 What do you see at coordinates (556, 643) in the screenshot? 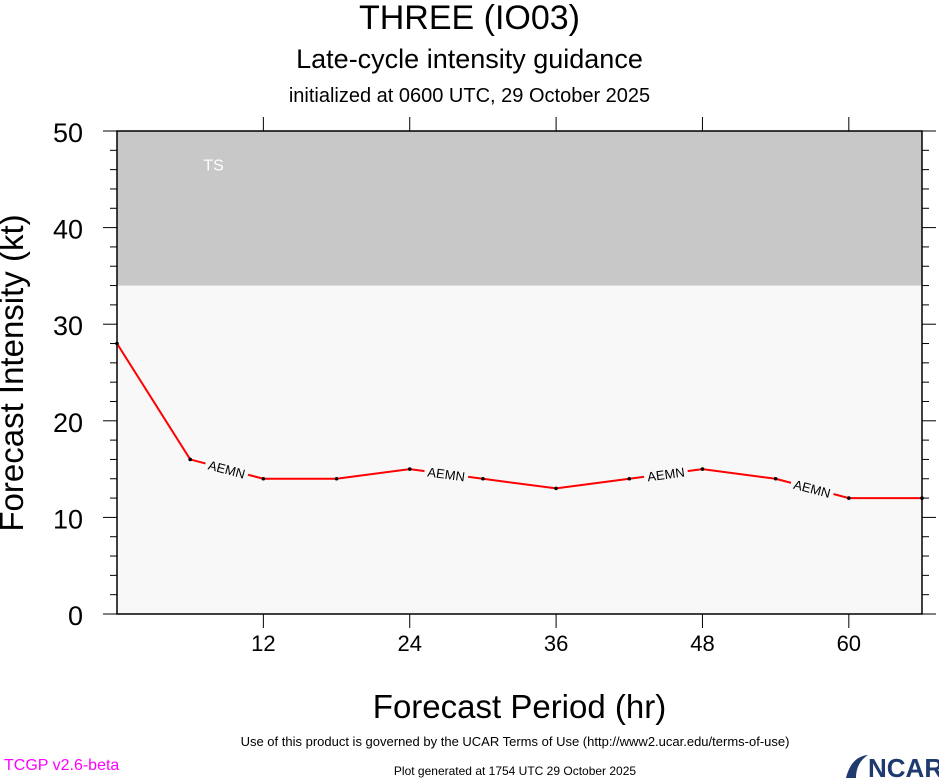
I see `x-tick-label: 36` at bounding box center [556, 643].